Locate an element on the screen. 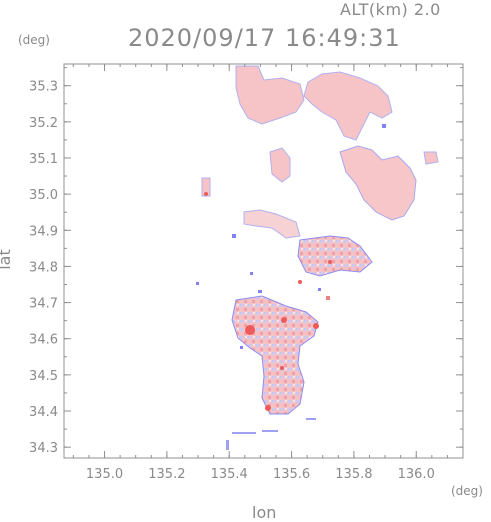 The image size is (491, 522). echo-region-north-east is located at coordinates (348, 106).